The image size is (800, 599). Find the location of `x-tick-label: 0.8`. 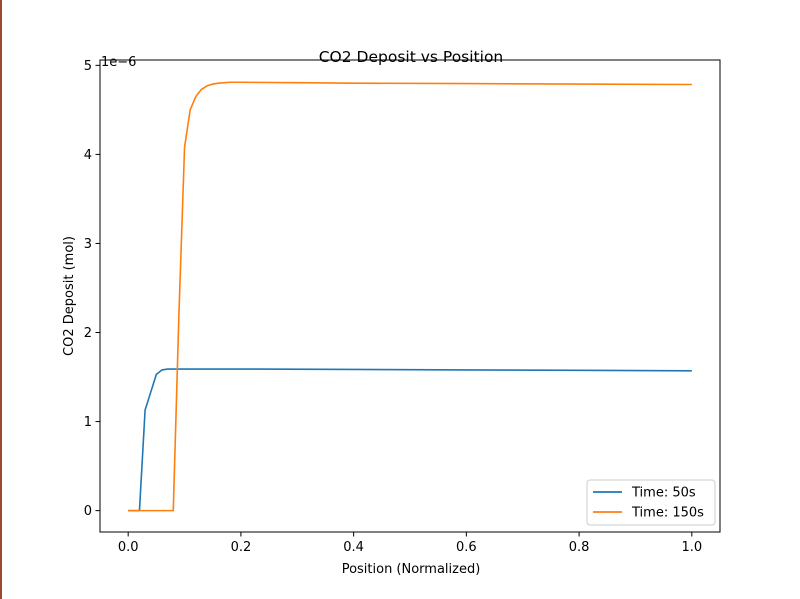

x-tick-label: 0.8 is located at coordinates (579, 547).